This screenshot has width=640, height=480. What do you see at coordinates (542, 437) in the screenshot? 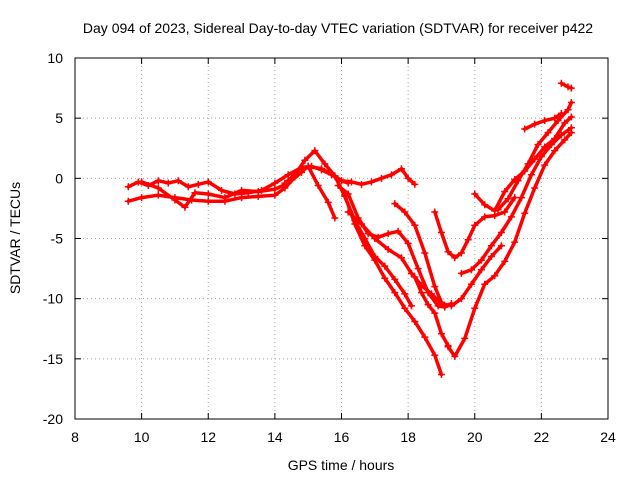
I see `x-tick-label: 22` at bounding box center [542, 437].